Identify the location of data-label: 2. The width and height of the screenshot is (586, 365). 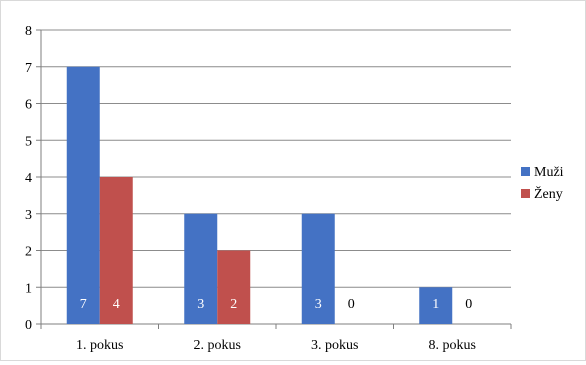
(233, 304).